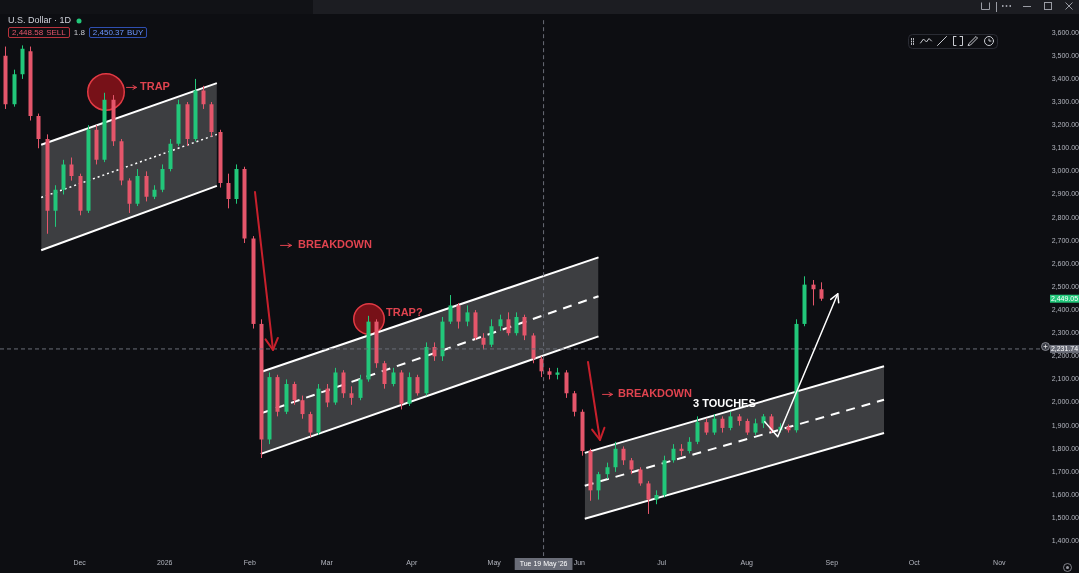 The width and height of the screenshot is (1079, 573). What do you see at coordinates (724, 403) in the screenshot?
I see `annotation: 3 TOUCHES` at bounding box center [724, 403].